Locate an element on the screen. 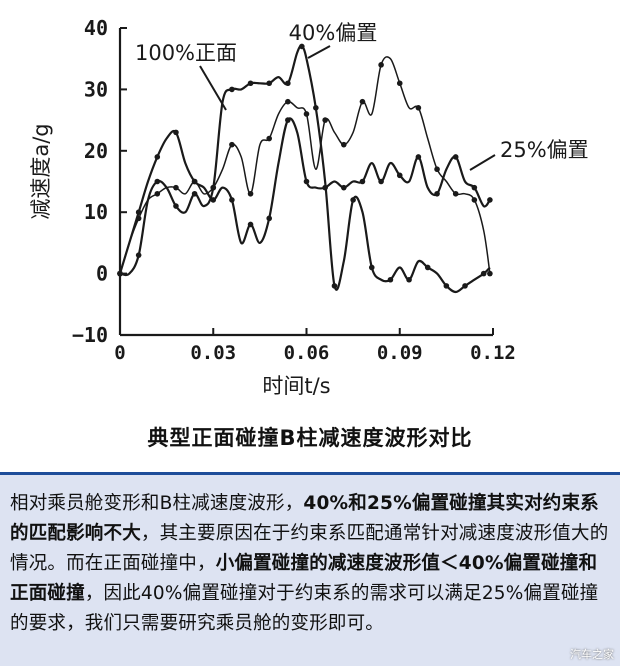  y-tick-label: 0 is located at coordinates (102, 274).